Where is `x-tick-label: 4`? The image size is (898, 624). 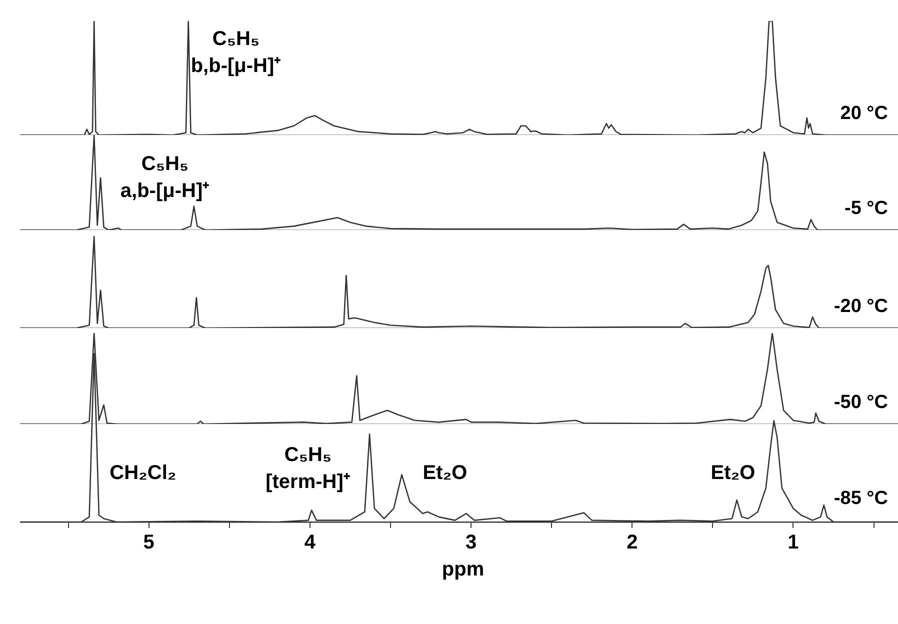 x-tick-label: 4 is located at coordinates (310, 543).